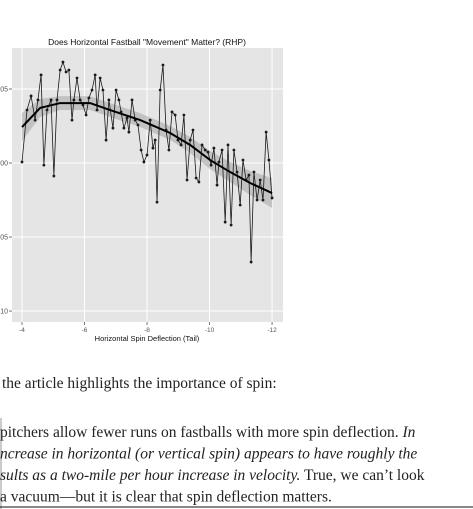  Describe the element at coordinates (4, 238) in the screenshot. I see `y-tick-label: -0.05` at that location.